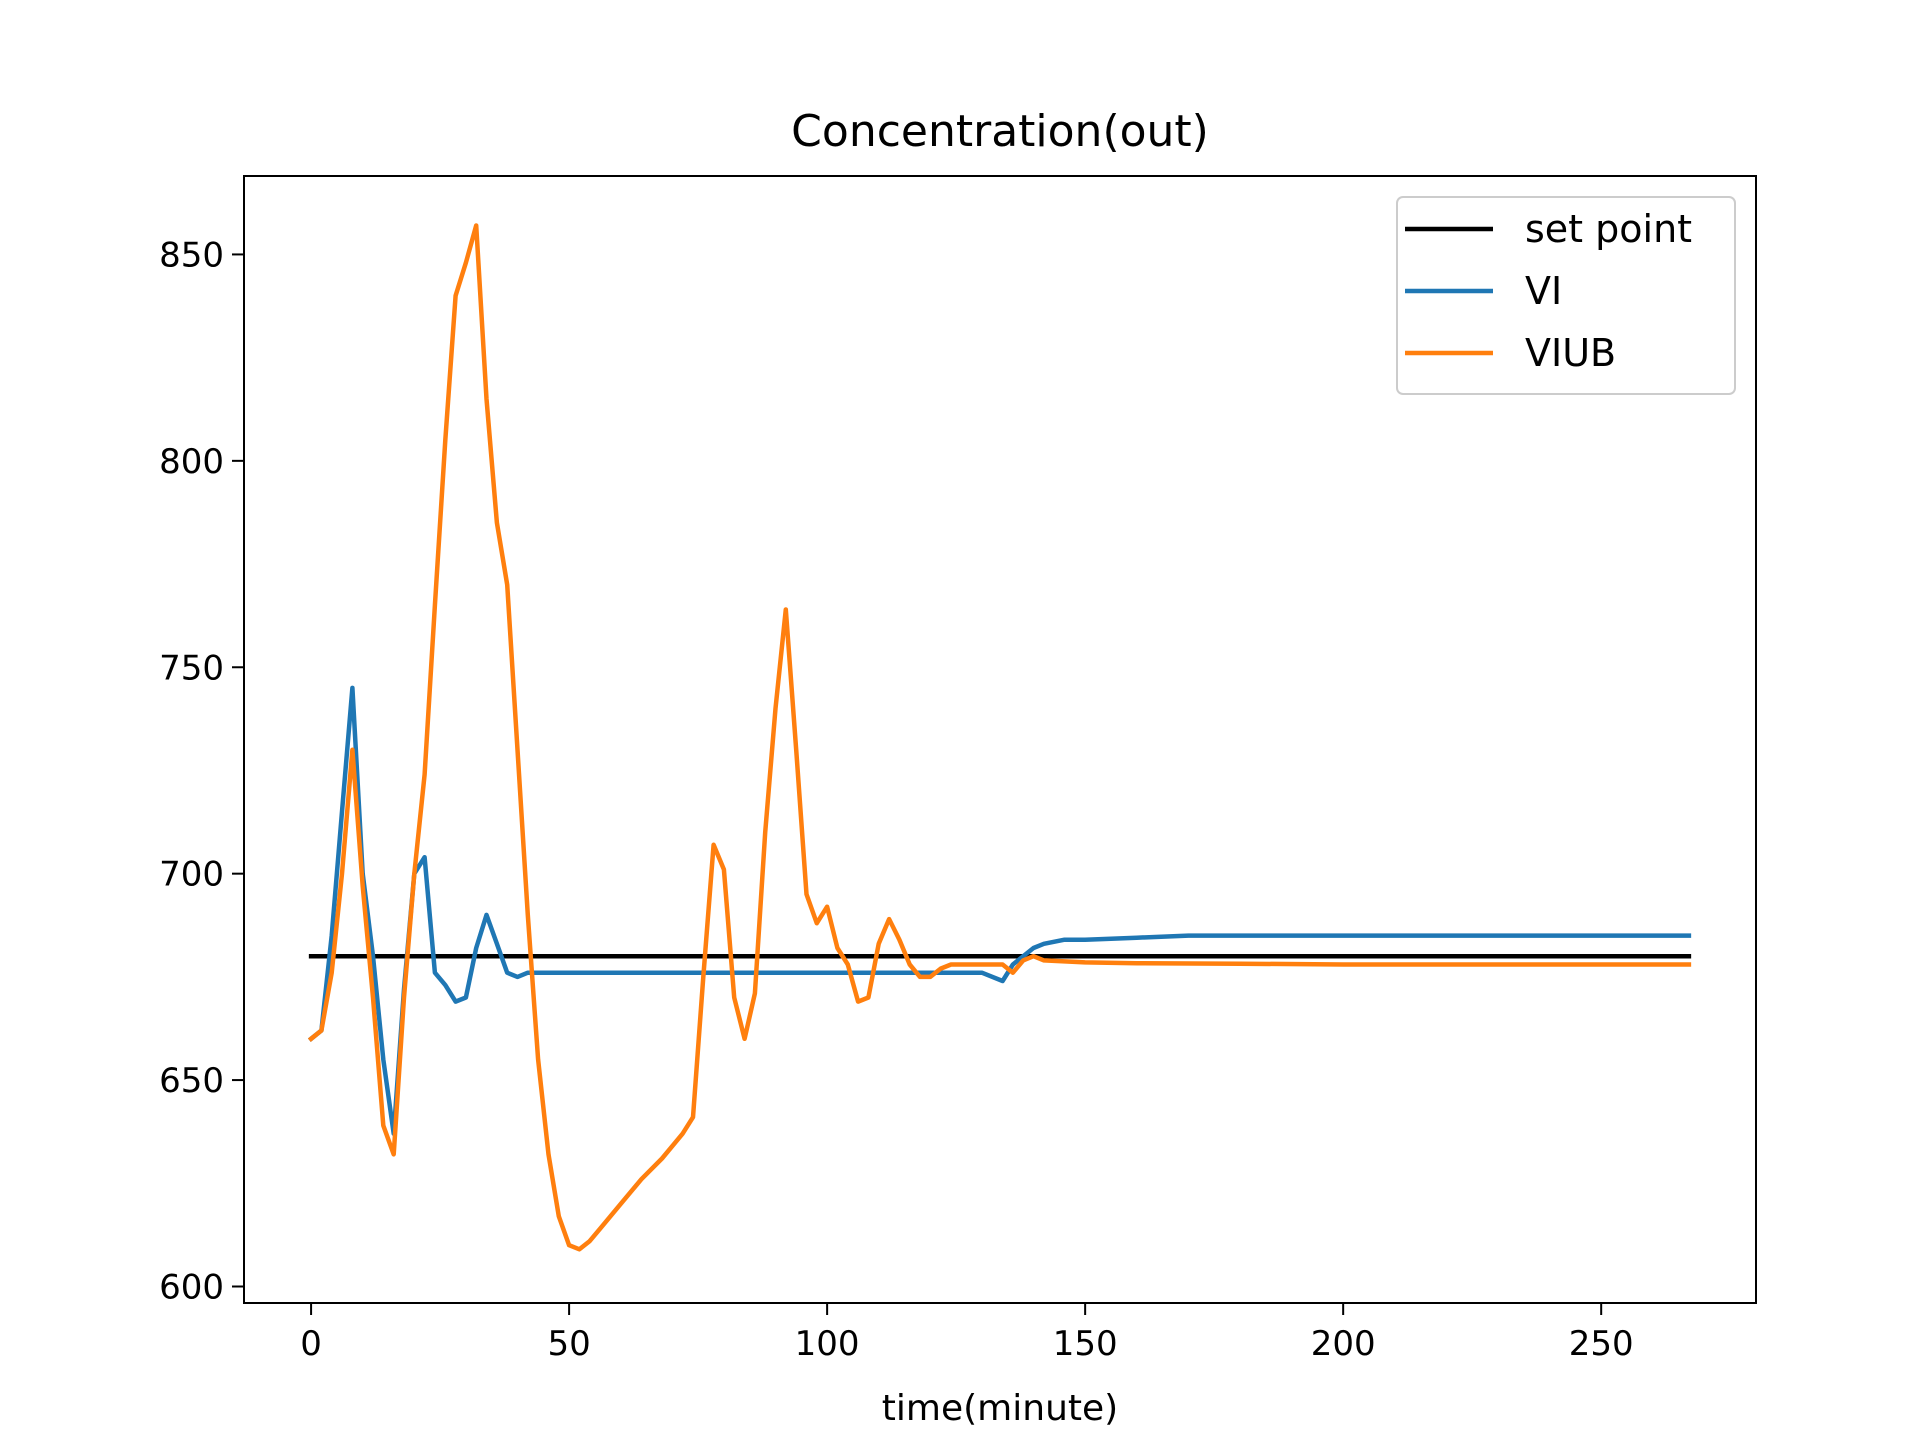 The width and height of the screenshot is (1920, 1440). I want to click on y-tick-label-5: 850, so click(191, 255).